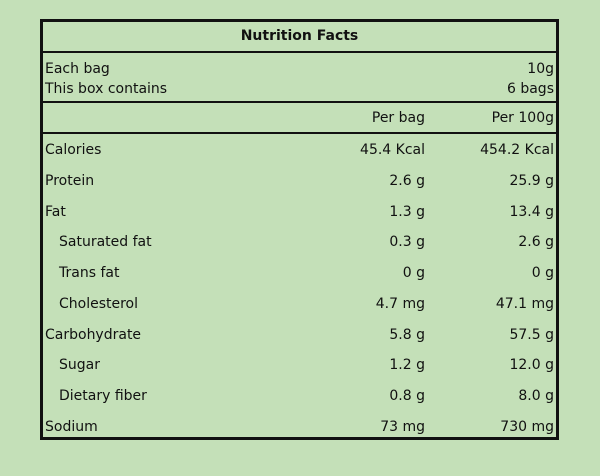 Image resolution: width=600 pixels, height=476 pixels. What do you see at coordinates (73, 150) in the screenshot?
I see `nutrient-name: Calories` at bounding box center [73, 150].